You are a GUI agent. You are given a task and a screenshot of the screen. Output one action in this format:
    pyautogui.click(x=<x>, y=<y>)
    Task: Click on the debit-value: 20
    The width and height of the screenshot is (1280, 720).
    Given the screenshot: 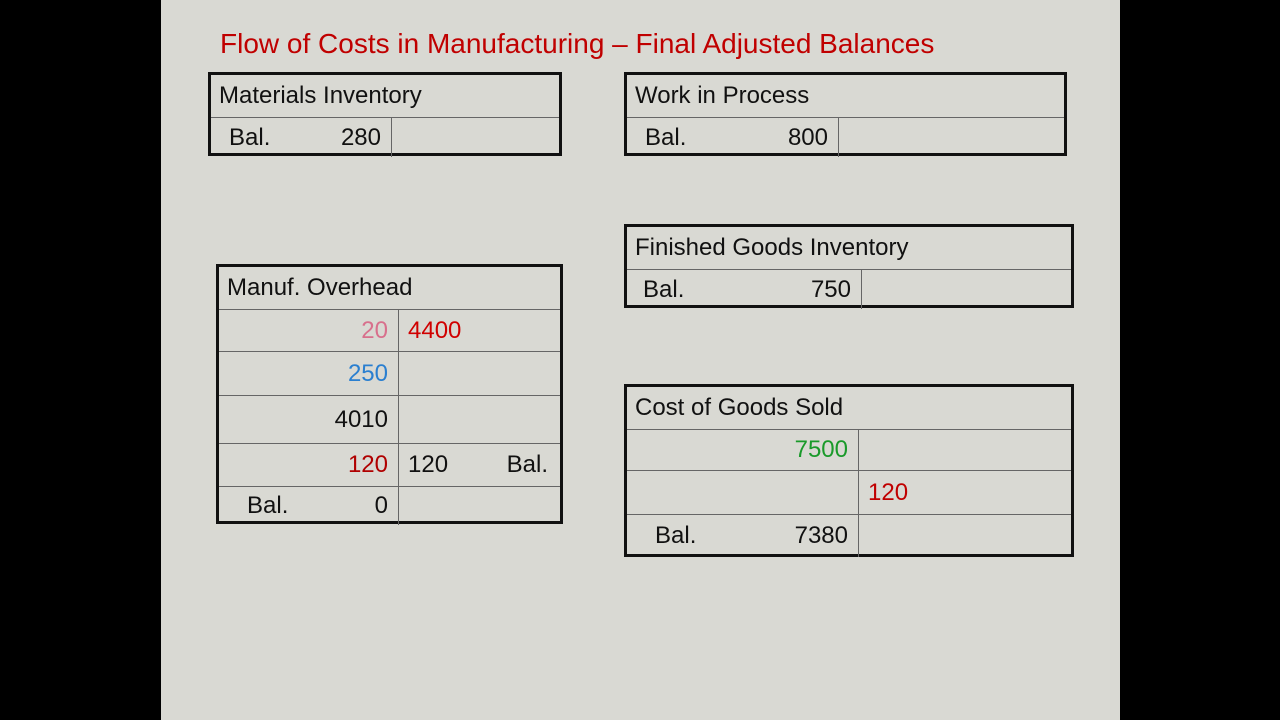 What is the action you would take?
    pyautogui.click(x=374, y=330)
    